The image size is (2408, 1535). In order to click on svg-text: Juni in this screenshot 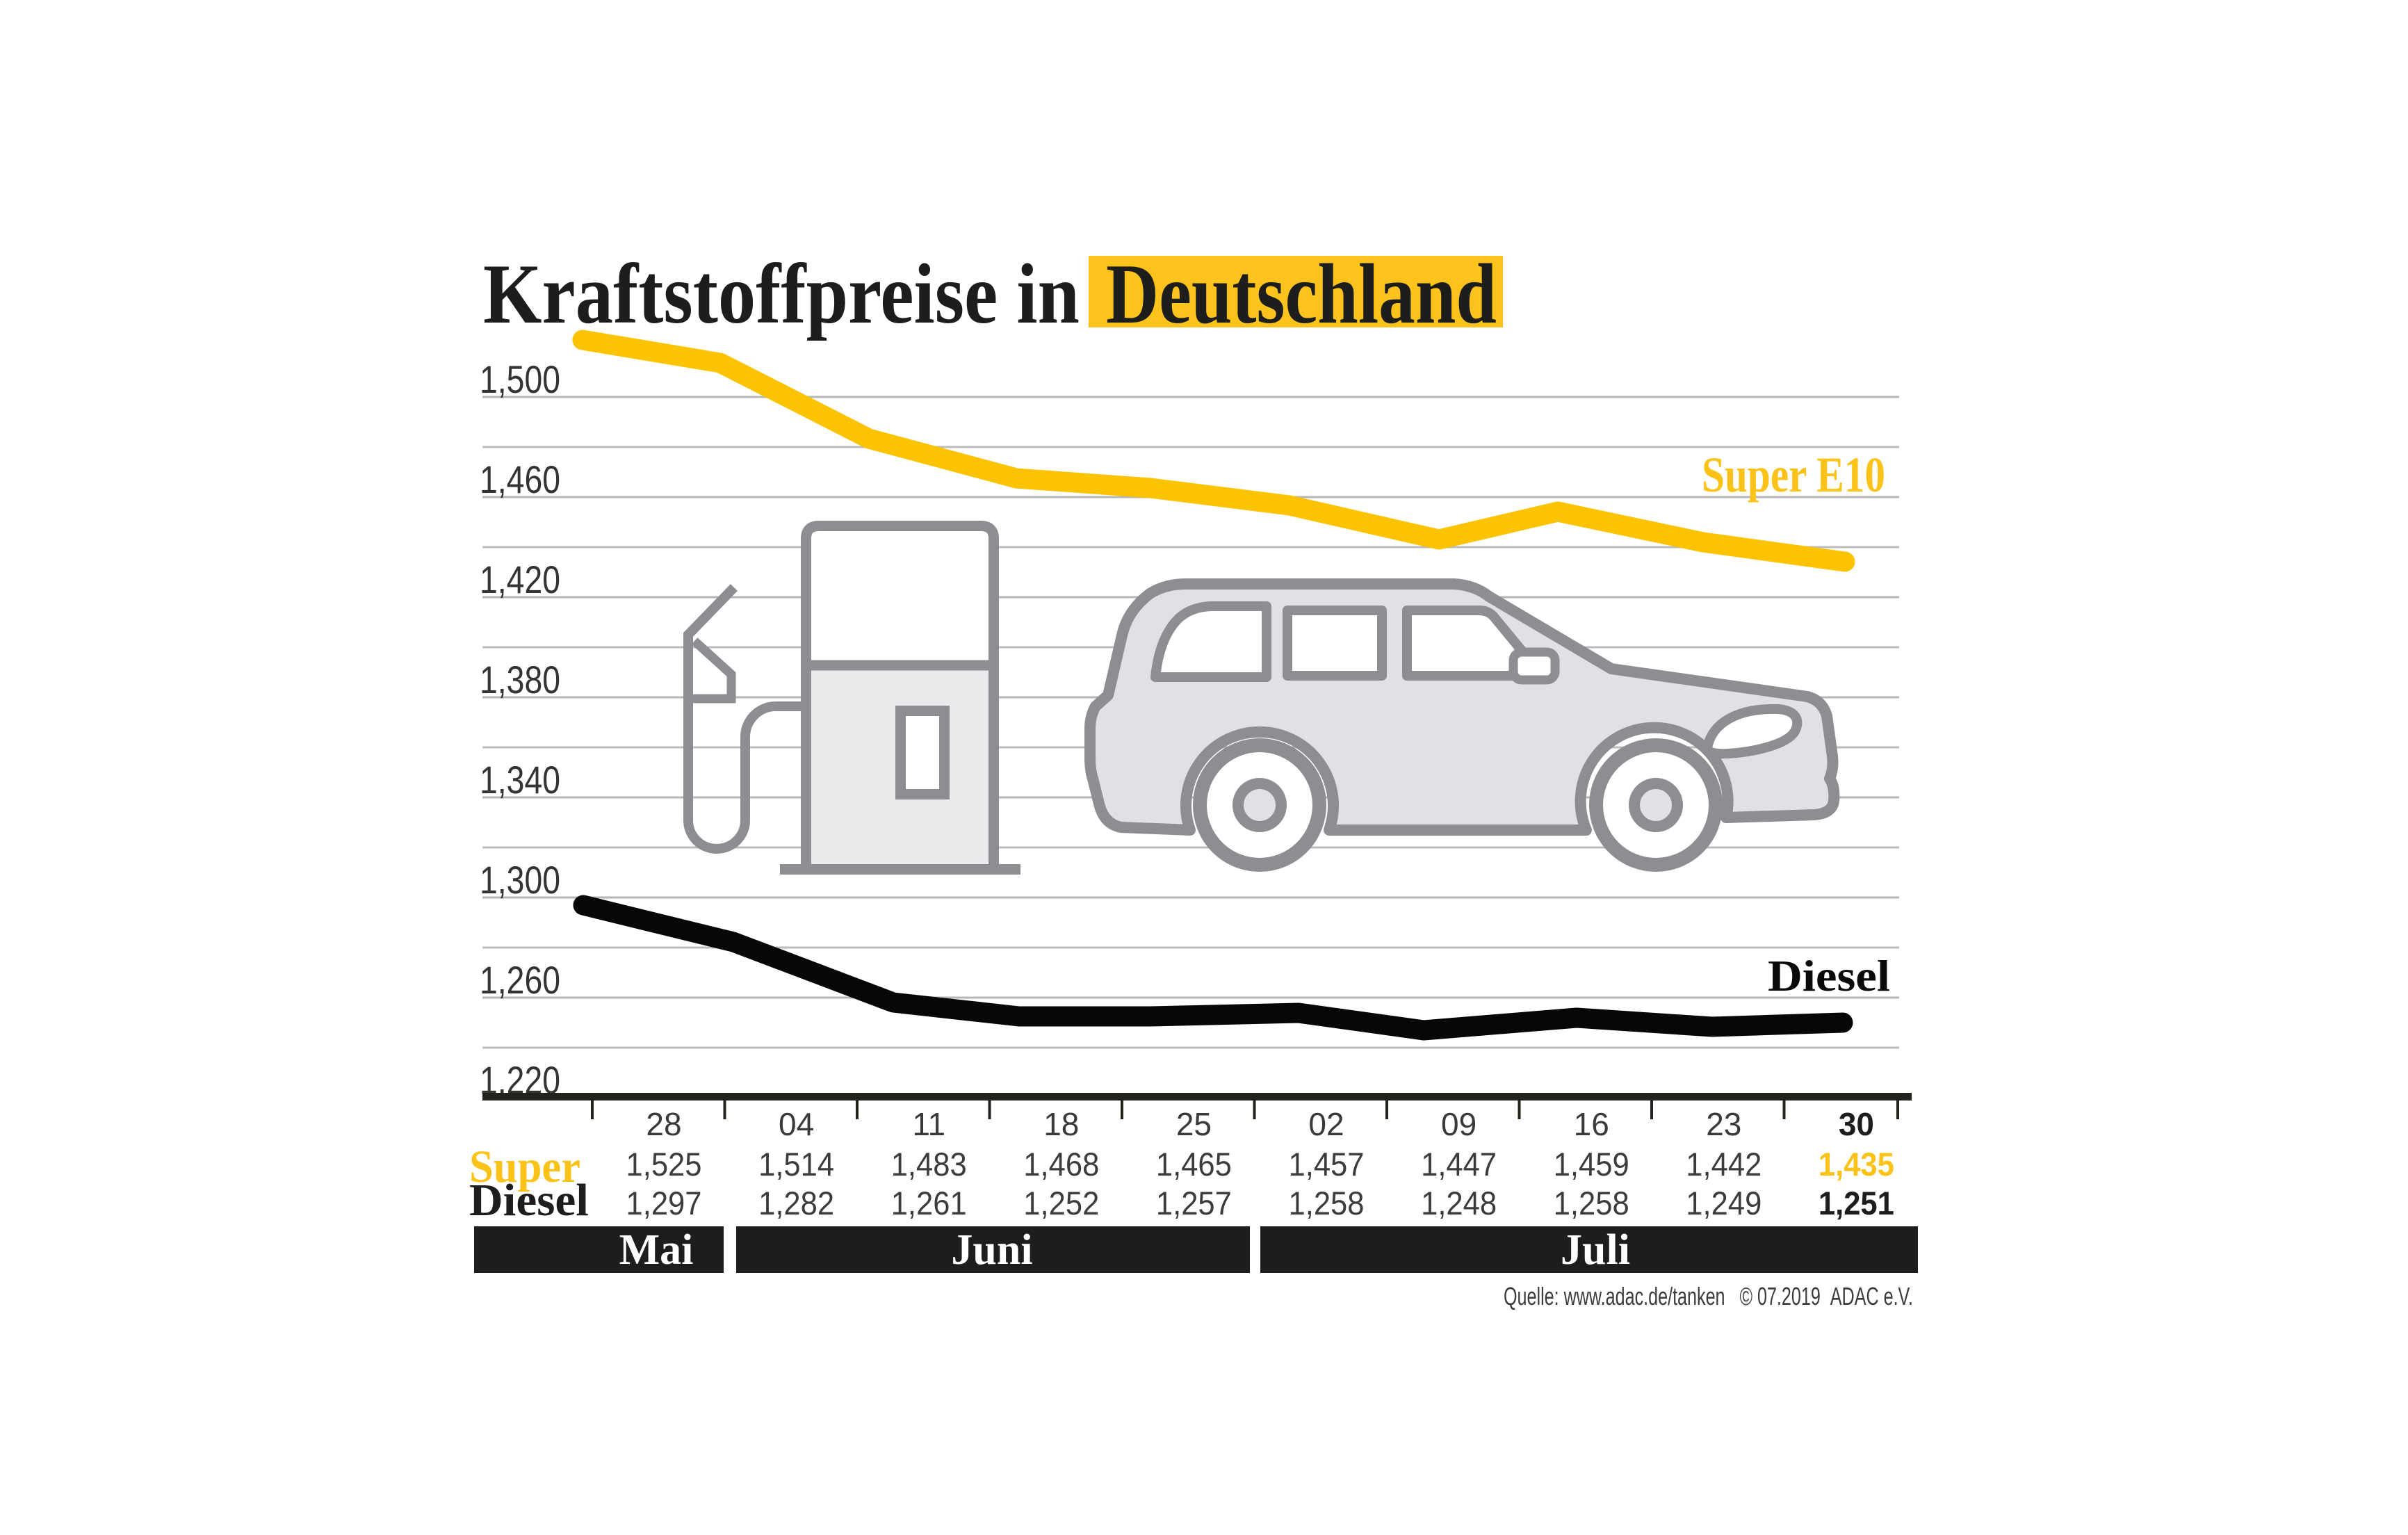, I will do `click(991, 1250)`.